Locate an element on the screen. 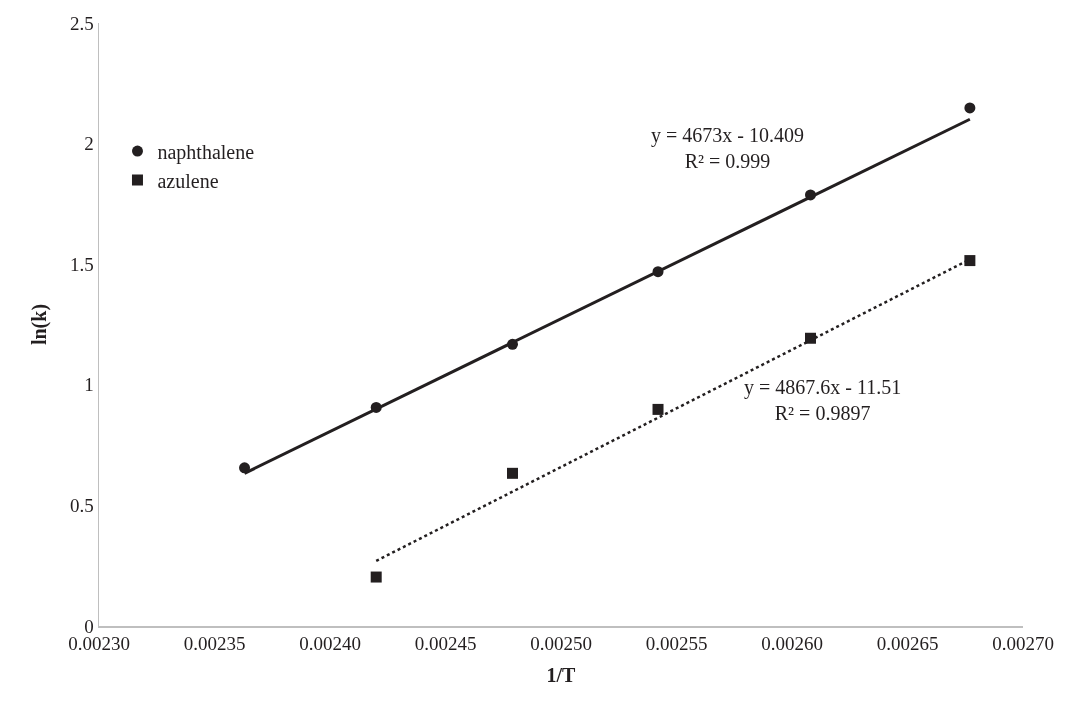 This screenshot has height=704, width=1066. annotation: y = 4673x - 10.409 R² = 0.999 is located at coordinates (727, 148).